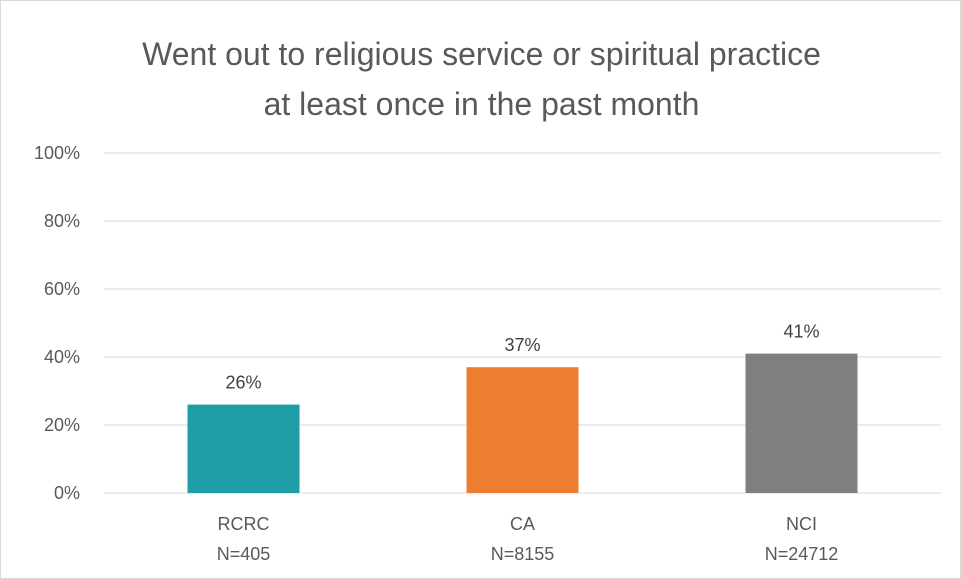 This screenshot has width=961, height=579. I want to click on y-tick-label: 80%, so click(62, 221).